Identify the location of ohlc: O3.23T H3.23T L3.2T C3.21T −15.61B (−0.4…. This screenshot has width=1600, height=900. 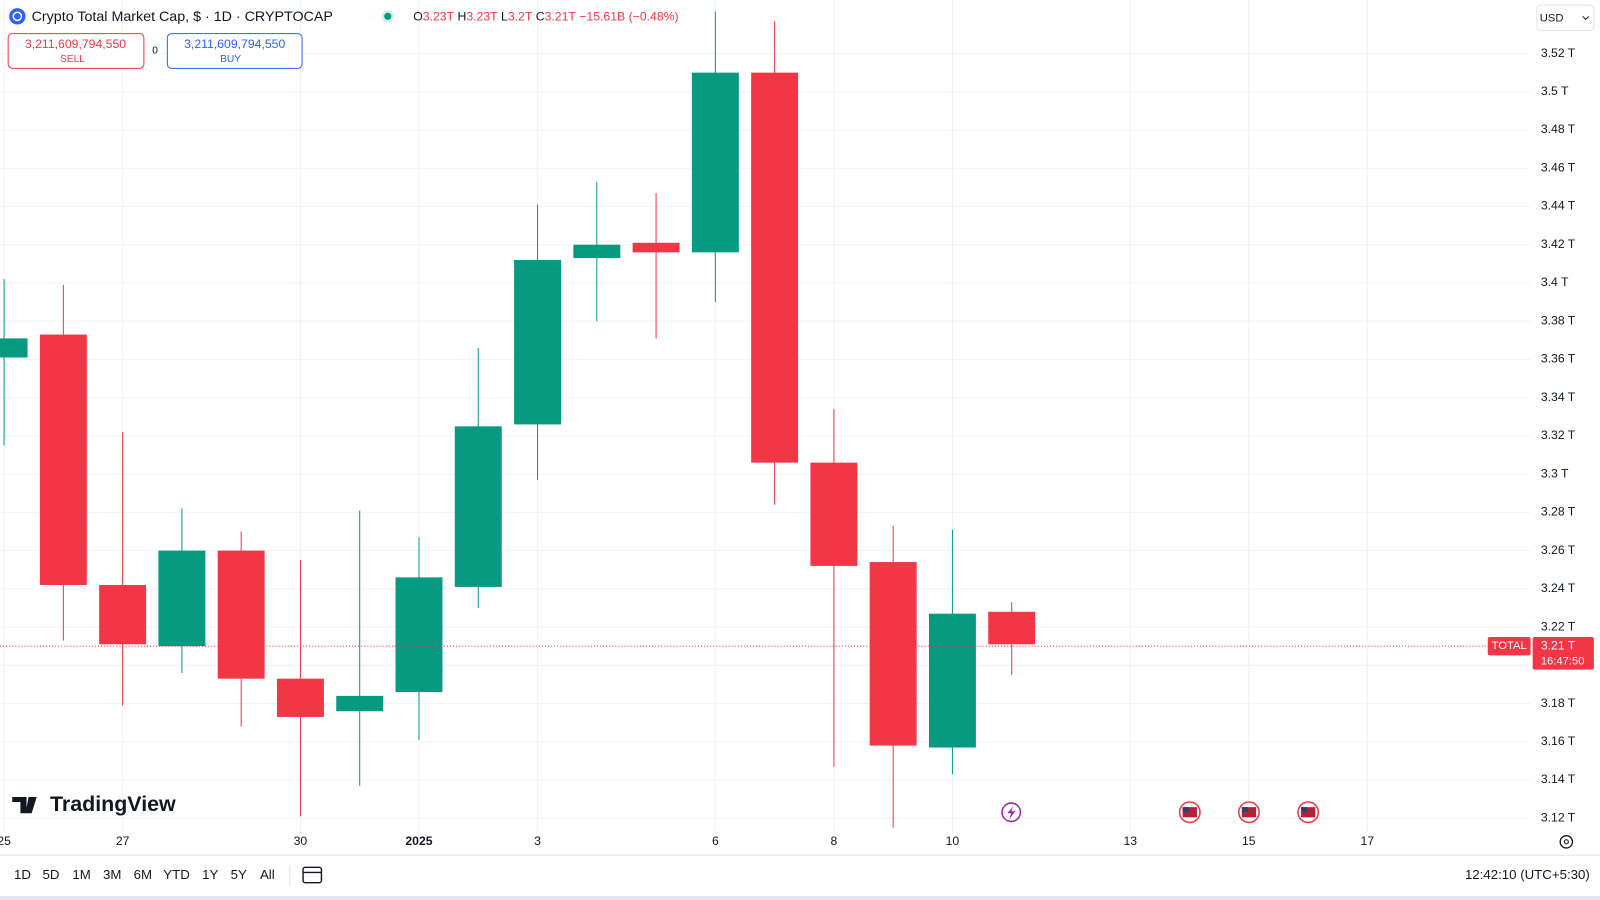
(545, 17).